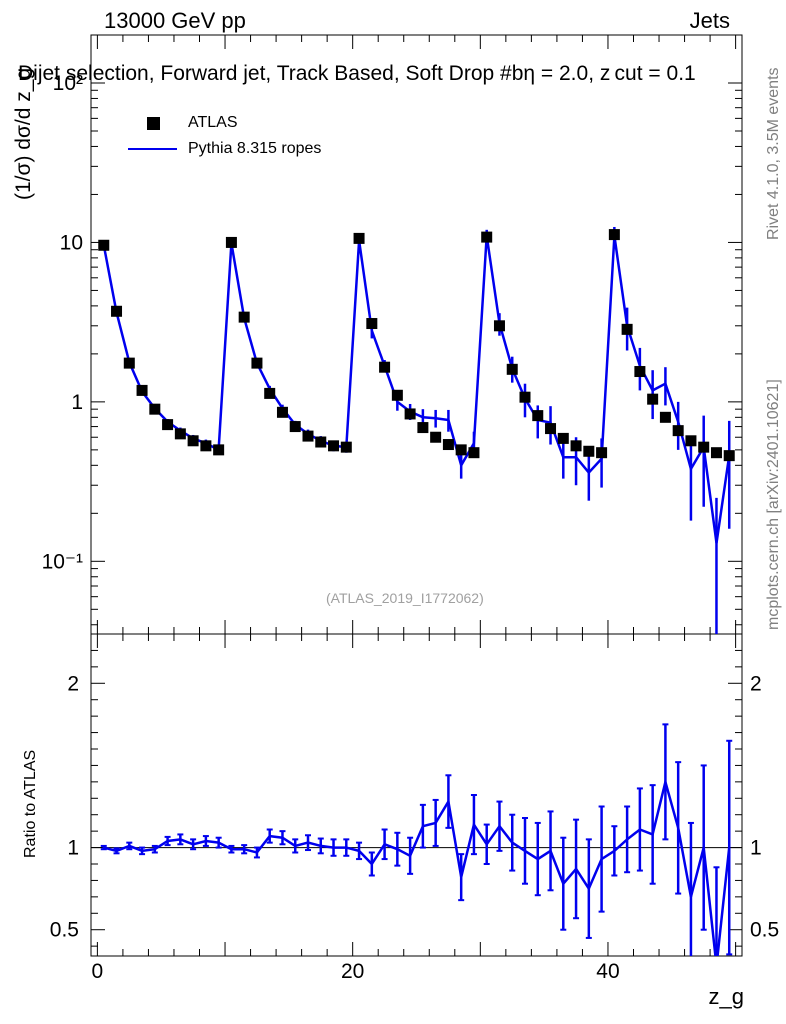 The height and width of the screenshot is (1024, 786). What do you see at coordinates (756, 848) in the screenshot?
I see `ratio-y-tick-label-right: 1` at bounding box center [756, 848].